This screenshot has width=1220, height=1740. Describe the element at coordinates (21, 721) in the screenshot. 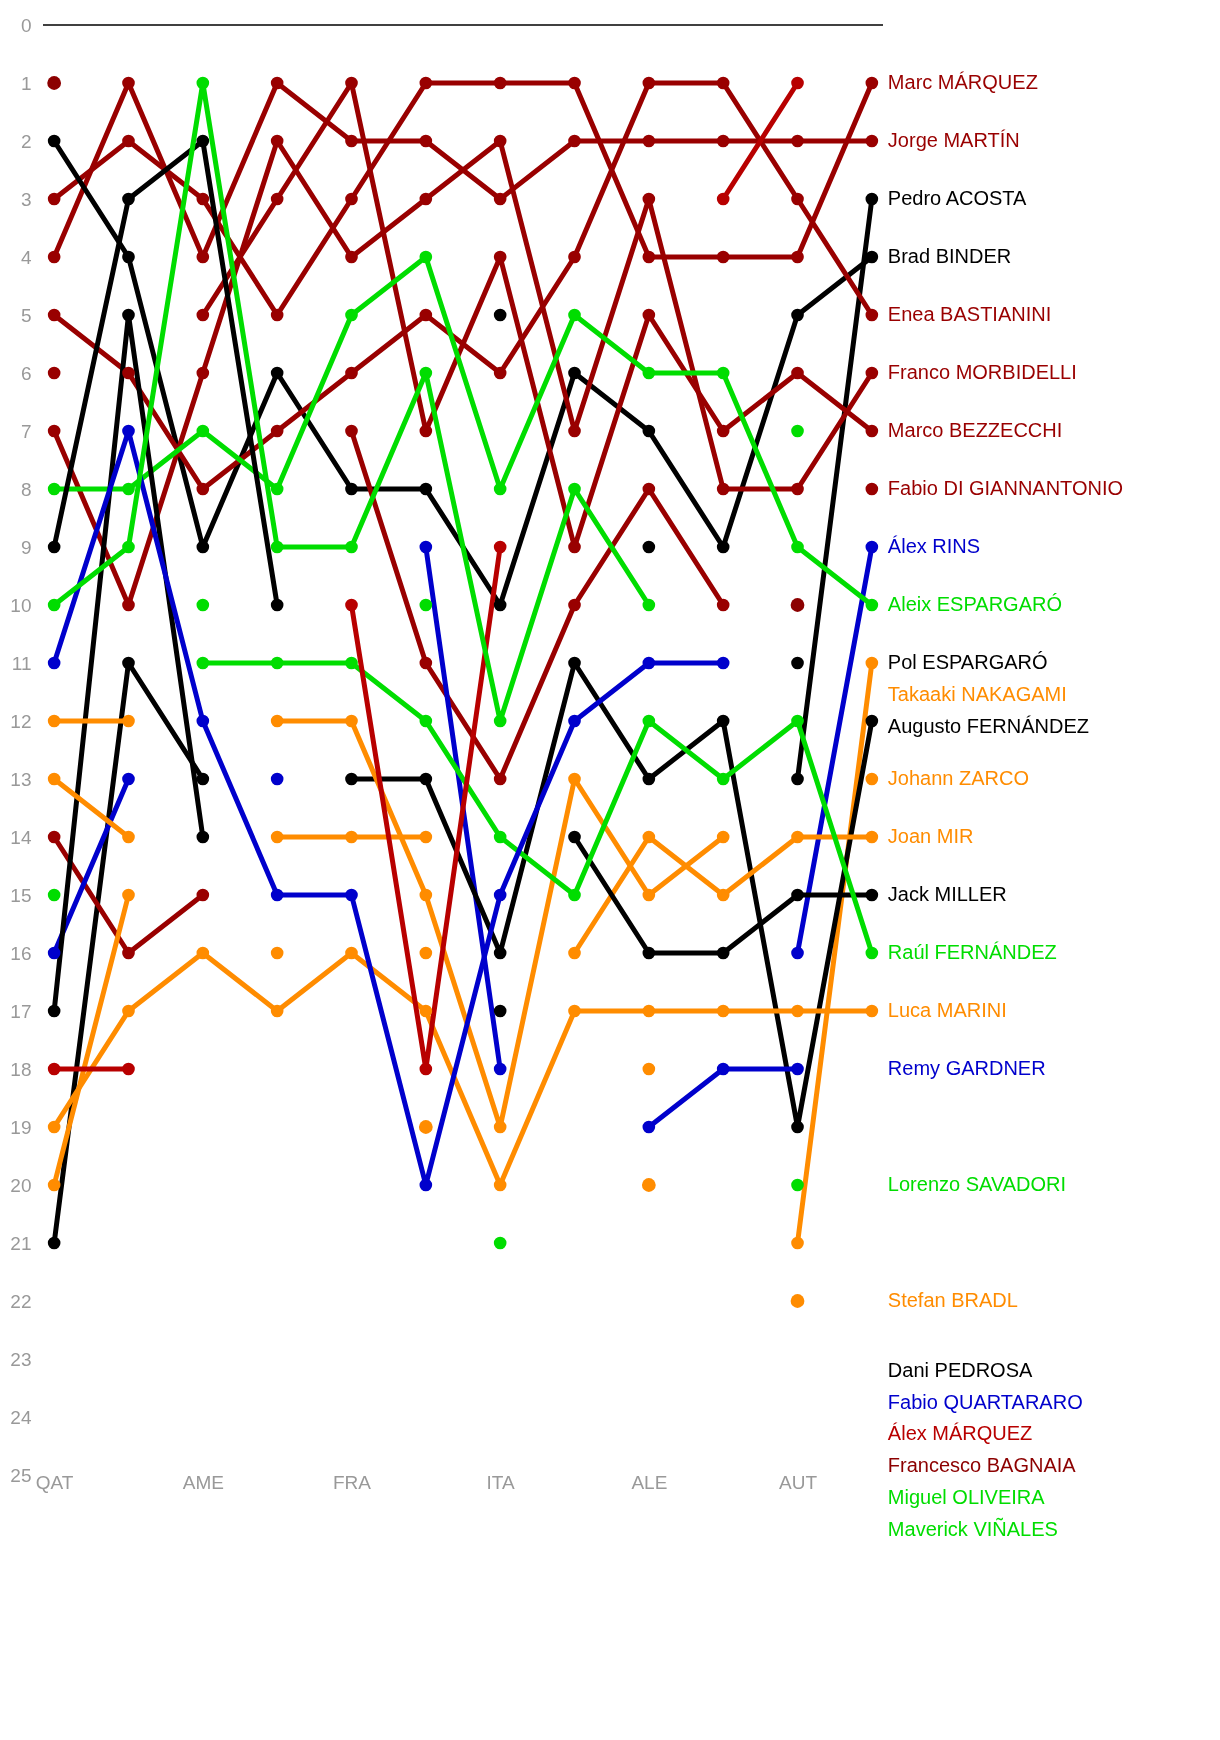

I see `y-tick-label: 12` at that location.